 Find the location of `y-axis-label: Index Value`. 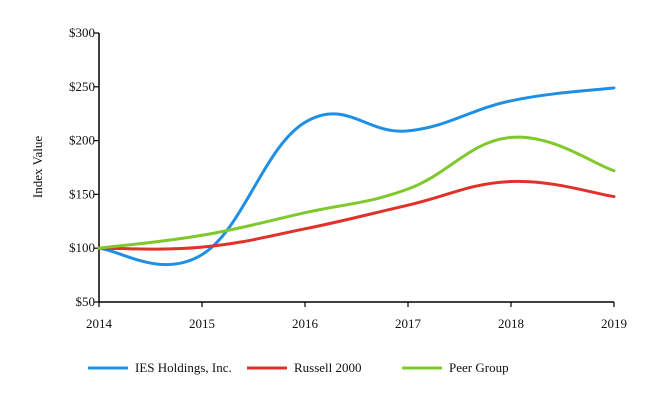

y-axis-label: Index Value is located at coordinates (37, 167).